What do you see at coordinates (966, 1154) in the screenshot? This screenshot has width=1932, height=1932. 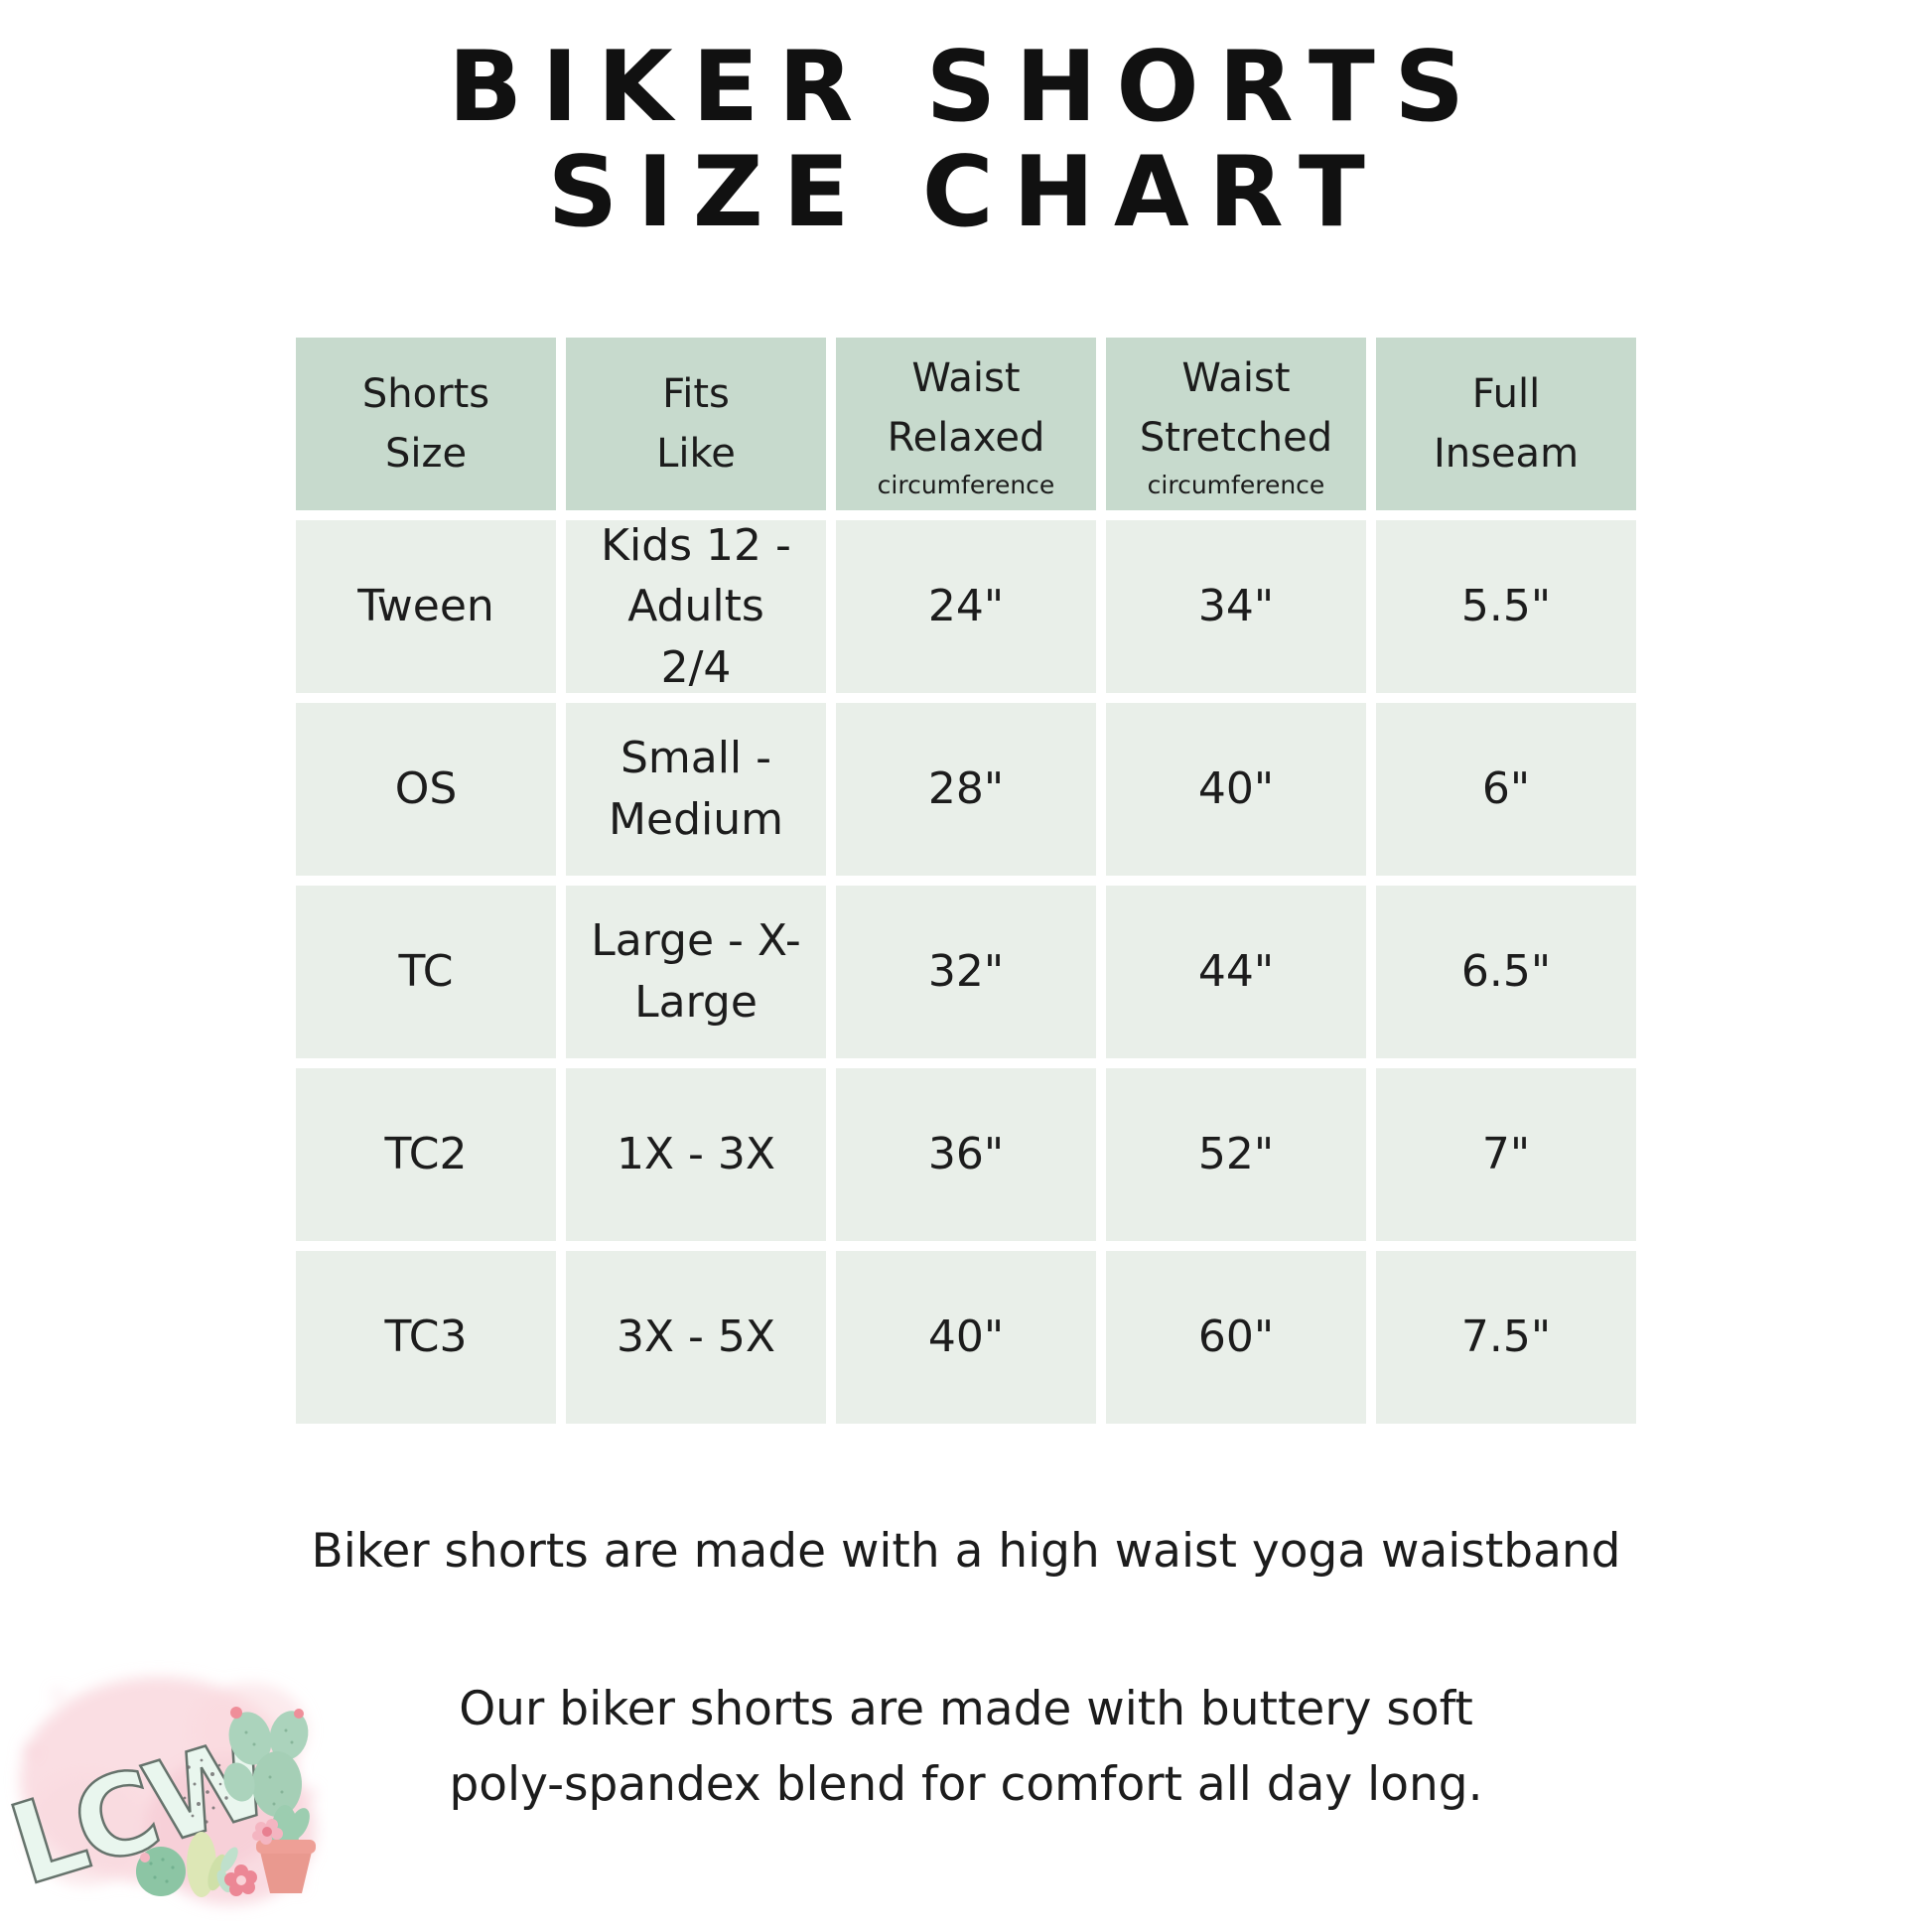 I see `cell-waist-relaxed: 36"` at bounding box center [966, 1154].